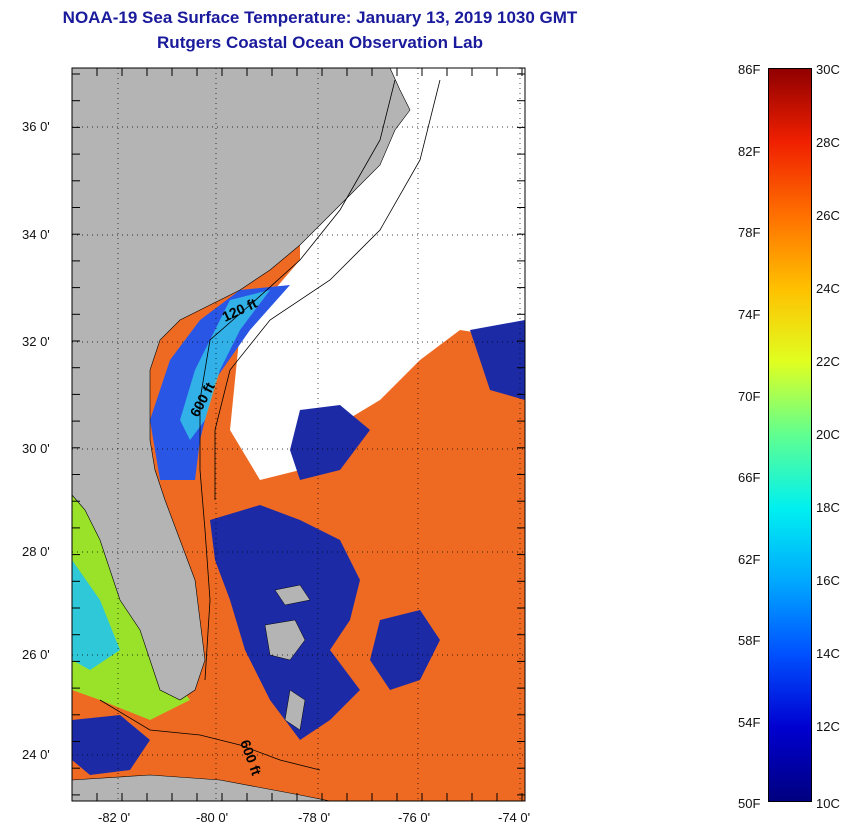 This screenshot has height=832, width=849. Describe the element at coordinates (828, 215) in the screenshot. I see `colorbar-label-26c: 26C` at that location.